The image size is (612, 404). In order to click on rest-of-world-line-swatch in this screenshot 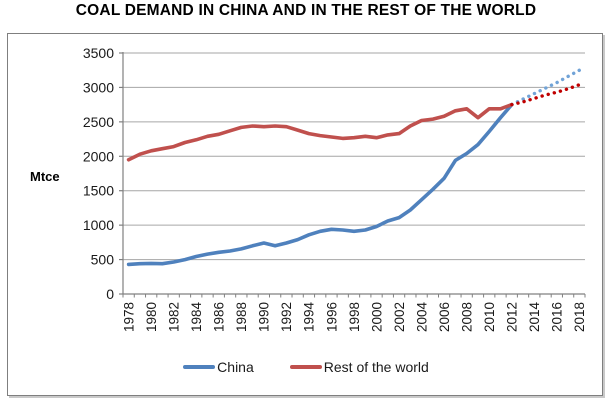, I will do `click(305, 367)`.